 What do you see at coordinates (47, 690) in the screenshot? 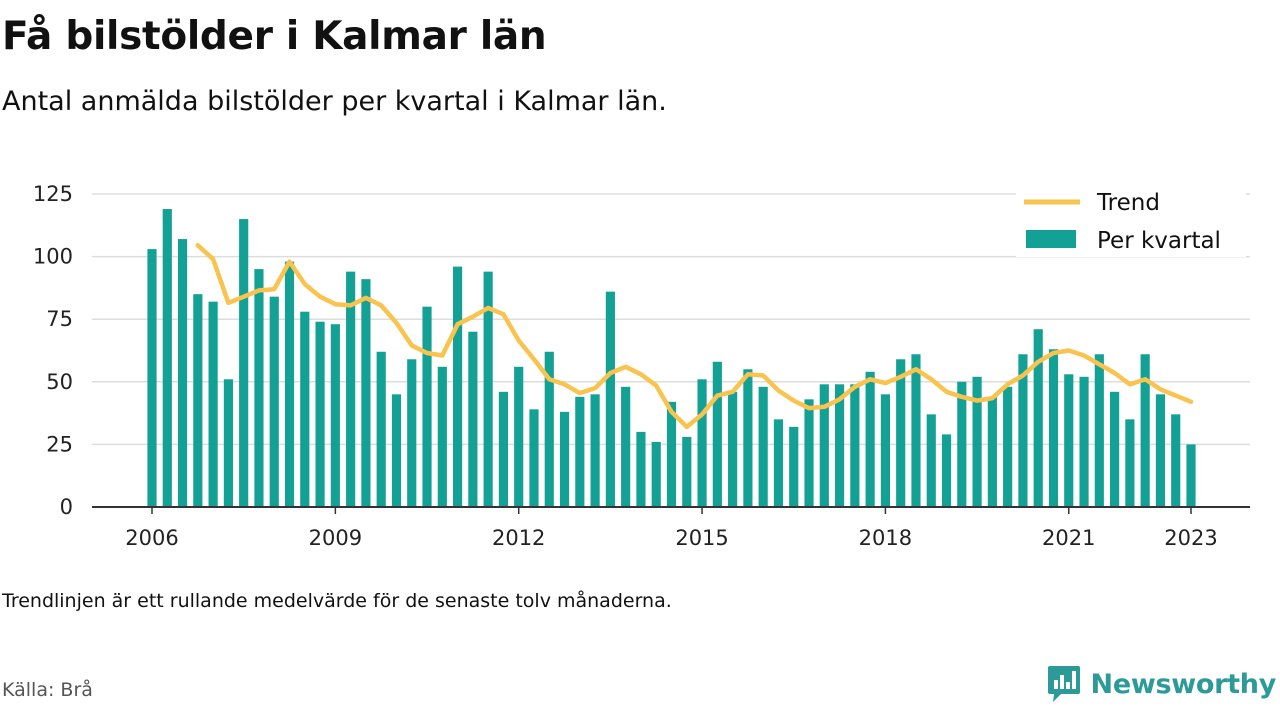
I see `source-label: Källa: Brå` at bounding box center [47, 690].